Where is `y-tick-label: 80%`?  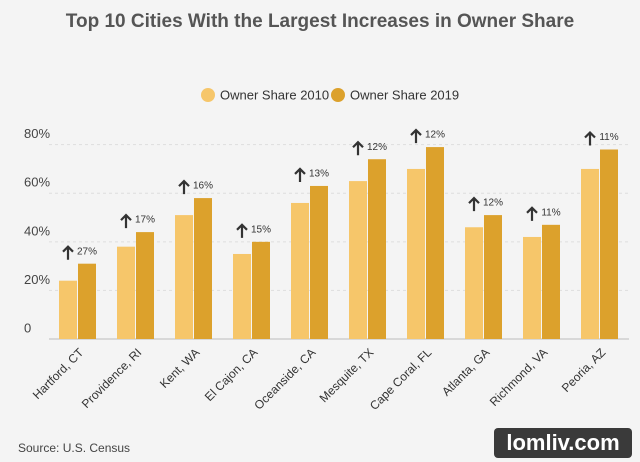
y-tick-label: 80% is located at coordinates (37, 133).